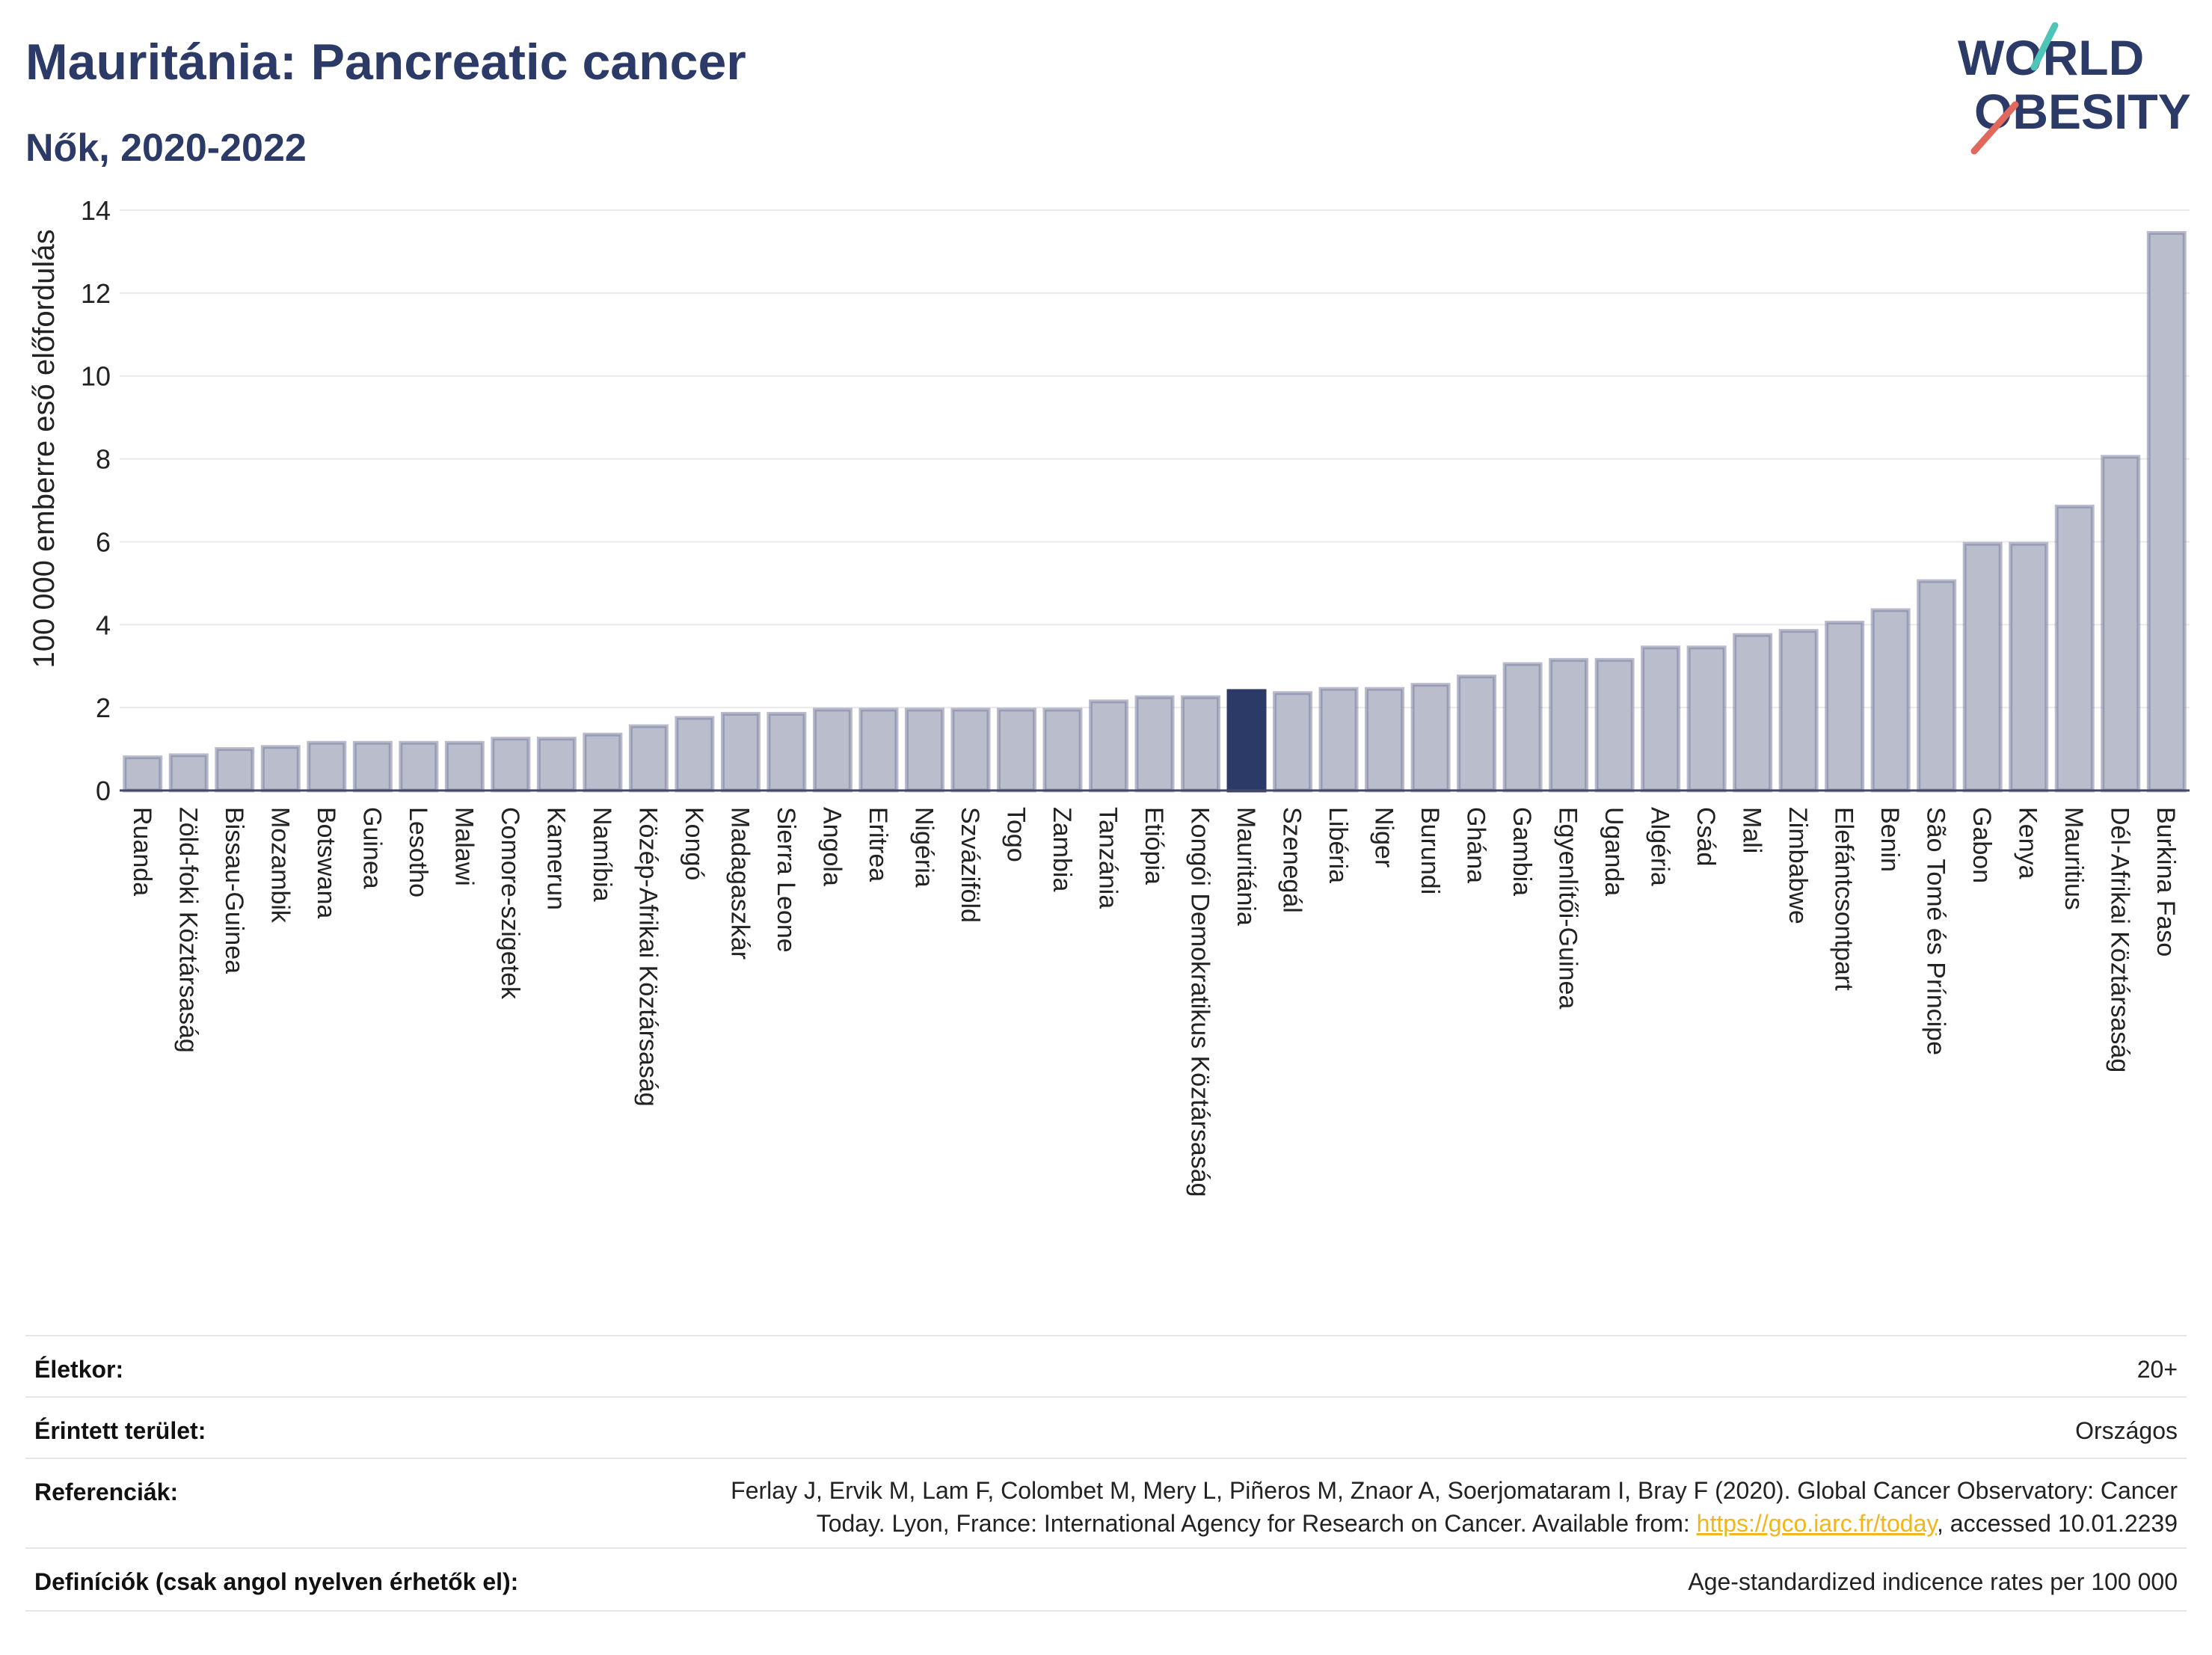  What do you see at coordinates (103, 708) in the screenshot?
I see `y-tick-label: 2` at bounding box center [103, 708].